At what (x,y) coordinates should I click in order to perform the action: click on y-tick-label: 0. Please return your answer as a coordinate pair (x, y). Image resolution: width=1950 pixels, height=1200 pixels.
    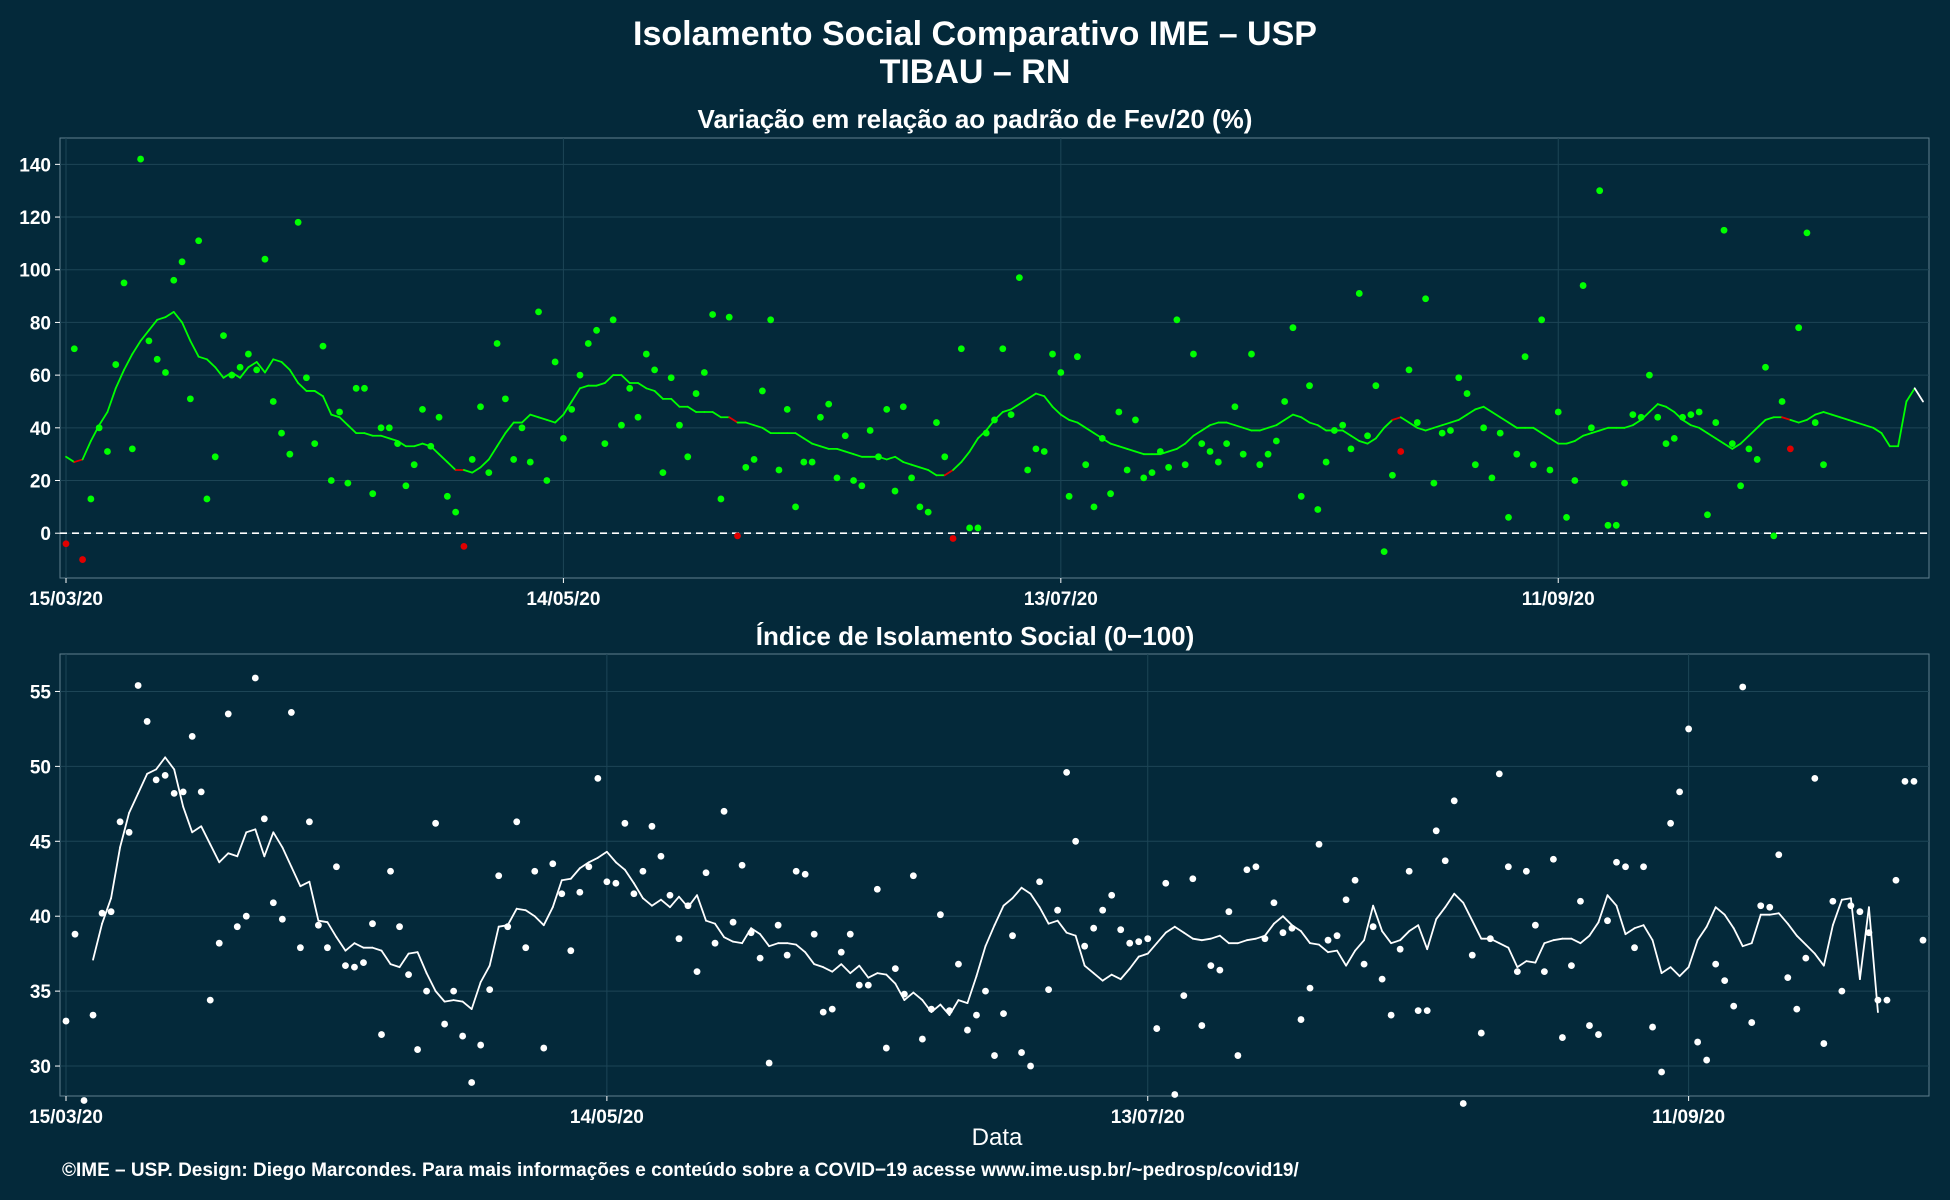
    Looking at the image, I should click on (45, 534).